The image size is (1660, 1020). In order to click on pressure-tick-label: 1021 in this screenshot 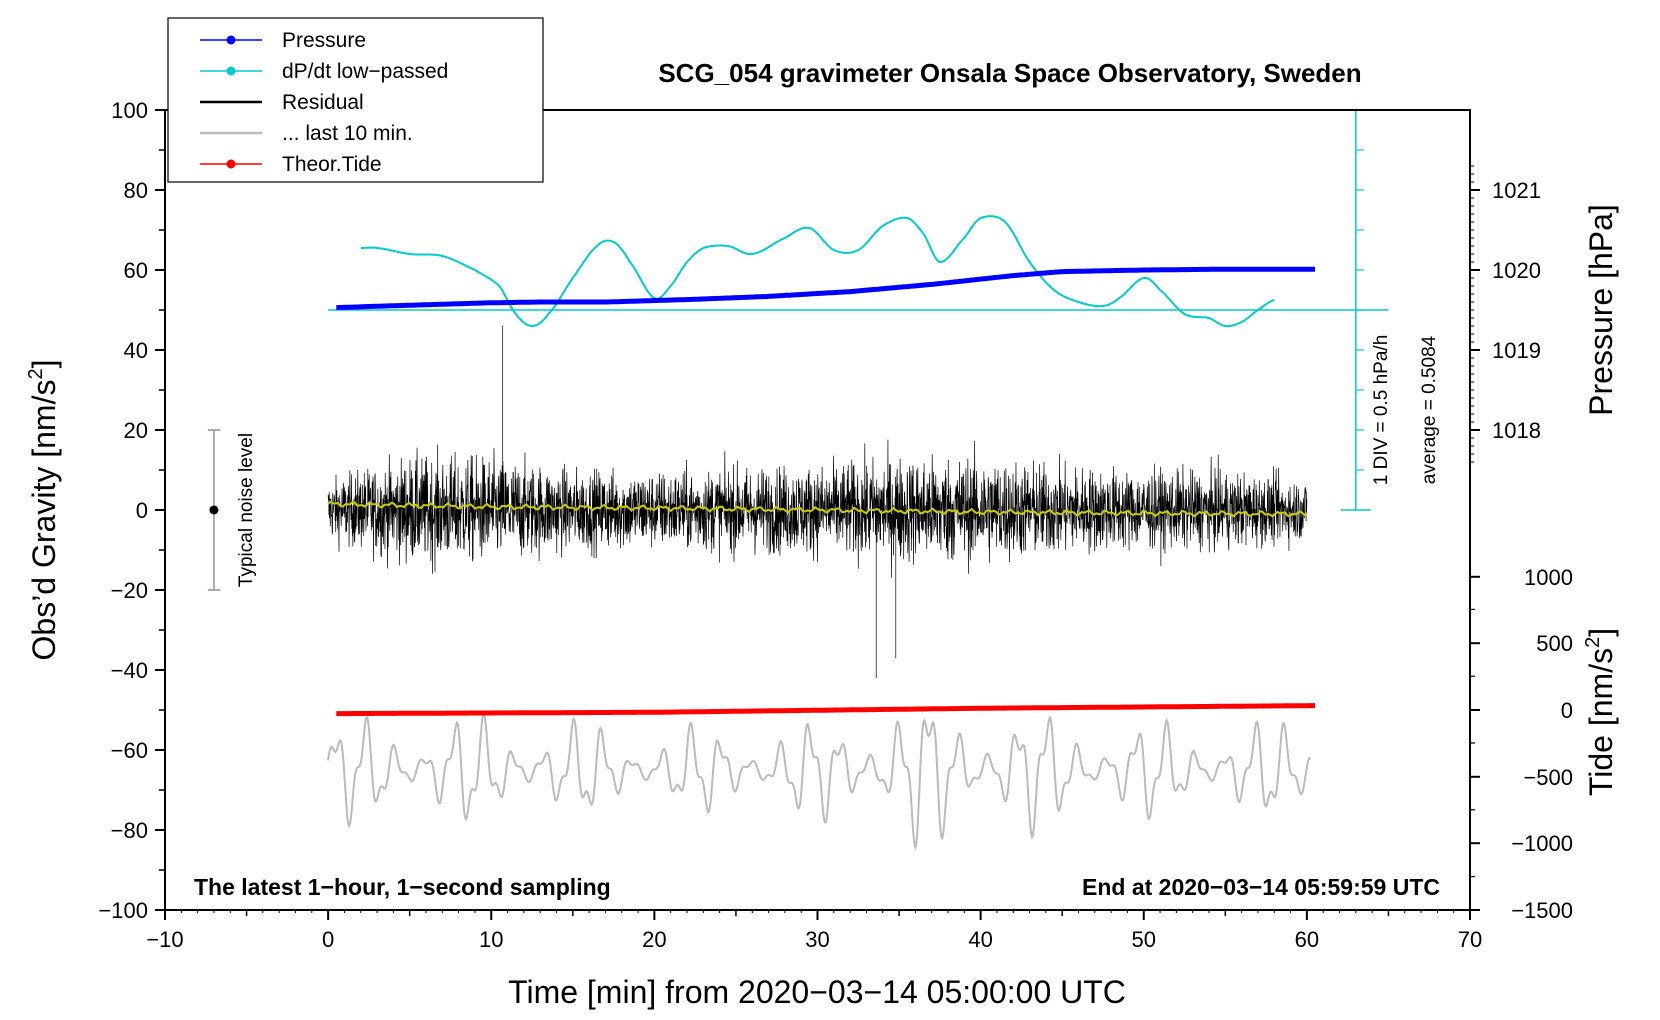, I will do `click(1516, 190)`.